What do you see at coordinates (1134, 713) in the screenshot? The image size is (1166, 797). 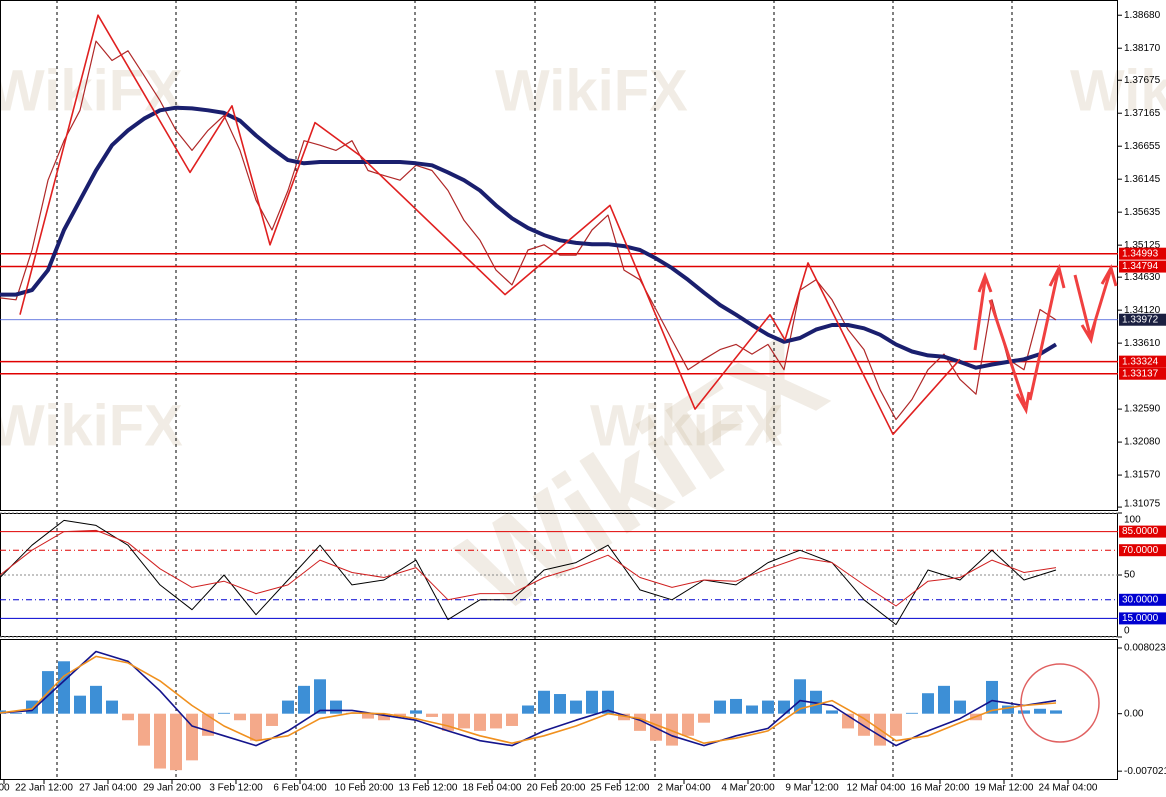 I see `y-tick-label: 0.00` at bounding box center [1134, 713].